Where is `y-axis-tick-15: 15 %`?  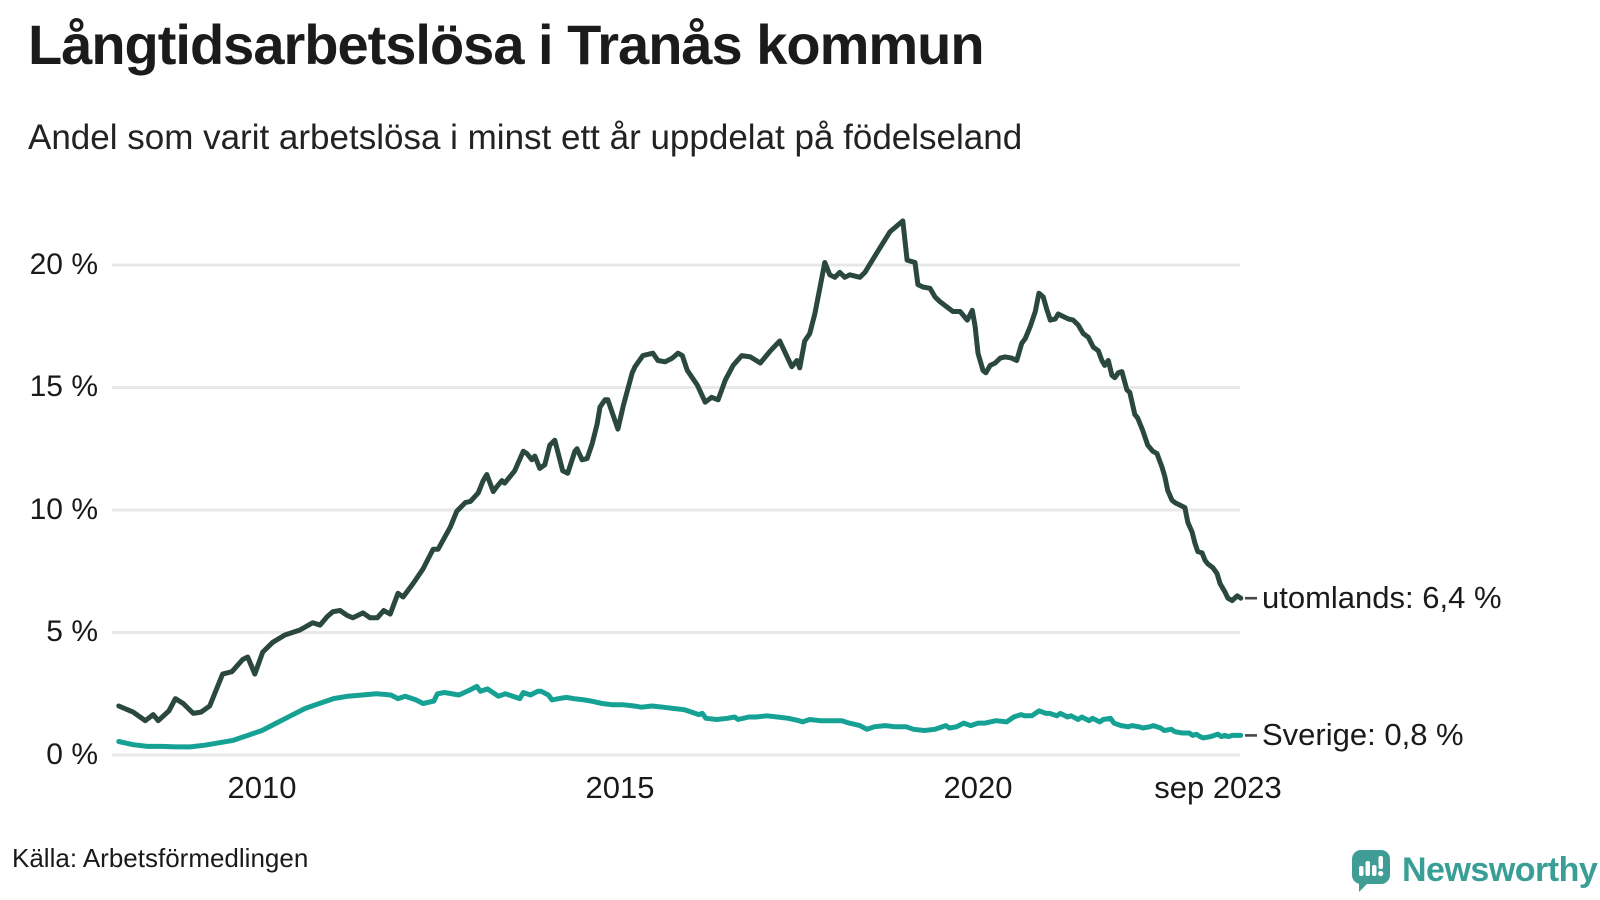 y-axis-tick-15: 15 % is located at coordinates (63, 386).